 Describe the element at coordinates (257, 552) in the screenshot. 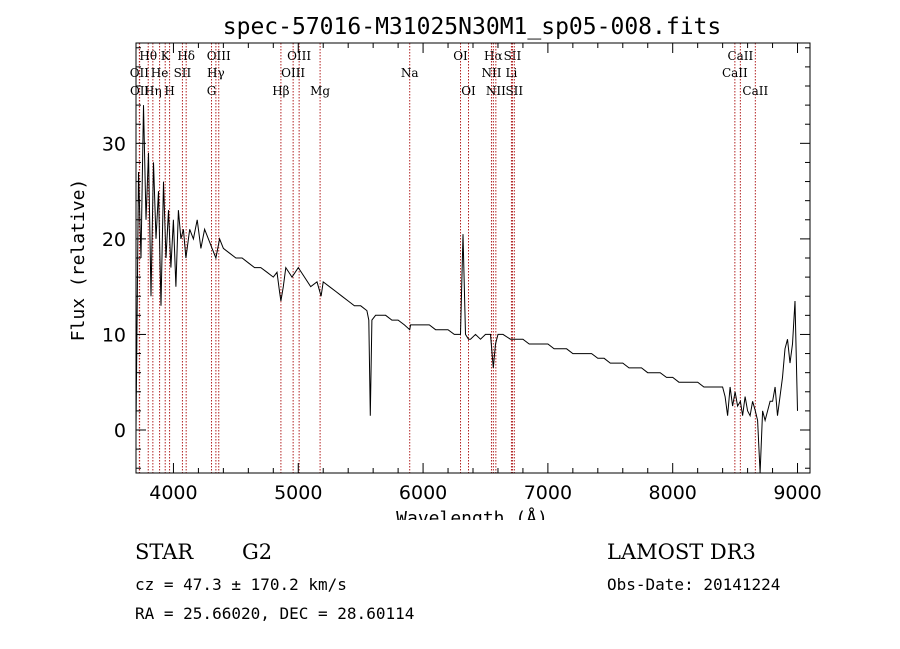

I see `subclass-label: G2` at that location.